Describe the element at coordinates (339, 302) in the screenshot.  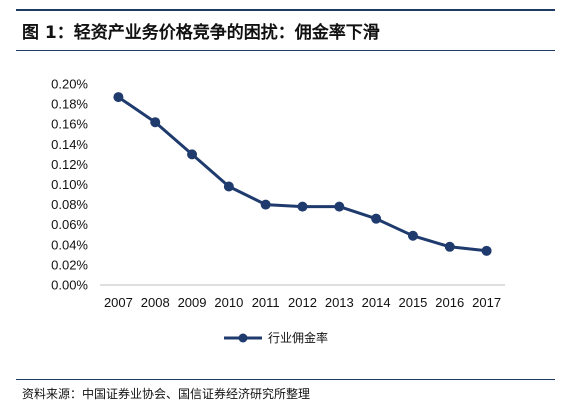
I see `x-tick-label: 2013` at that location.